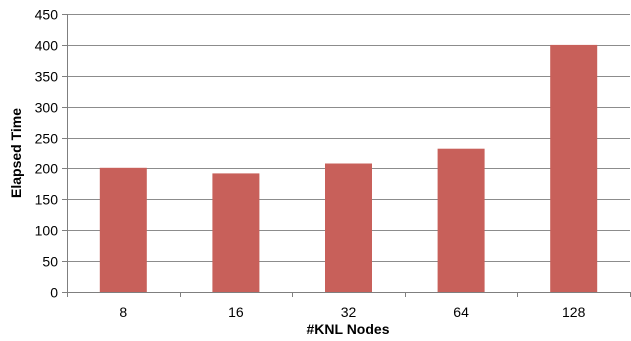 The height and width of the screenshot is (341, 631). I want to click on y-tick-label: 350, so click(47, 77).